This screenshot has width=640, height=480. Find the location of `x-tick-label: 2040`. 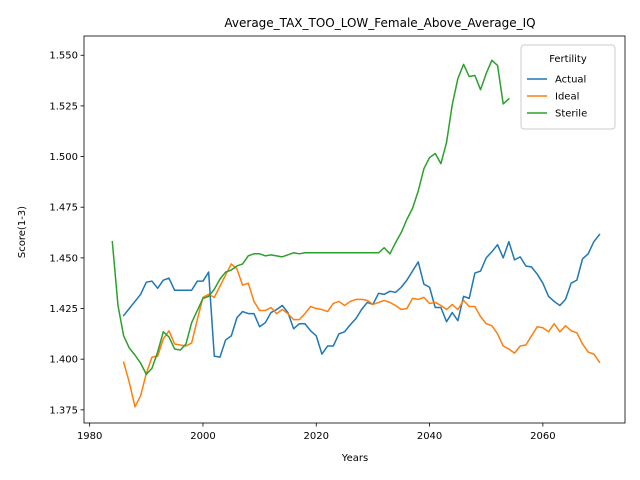

x-tick-label: 2040 is located at coordinates (429, 436).